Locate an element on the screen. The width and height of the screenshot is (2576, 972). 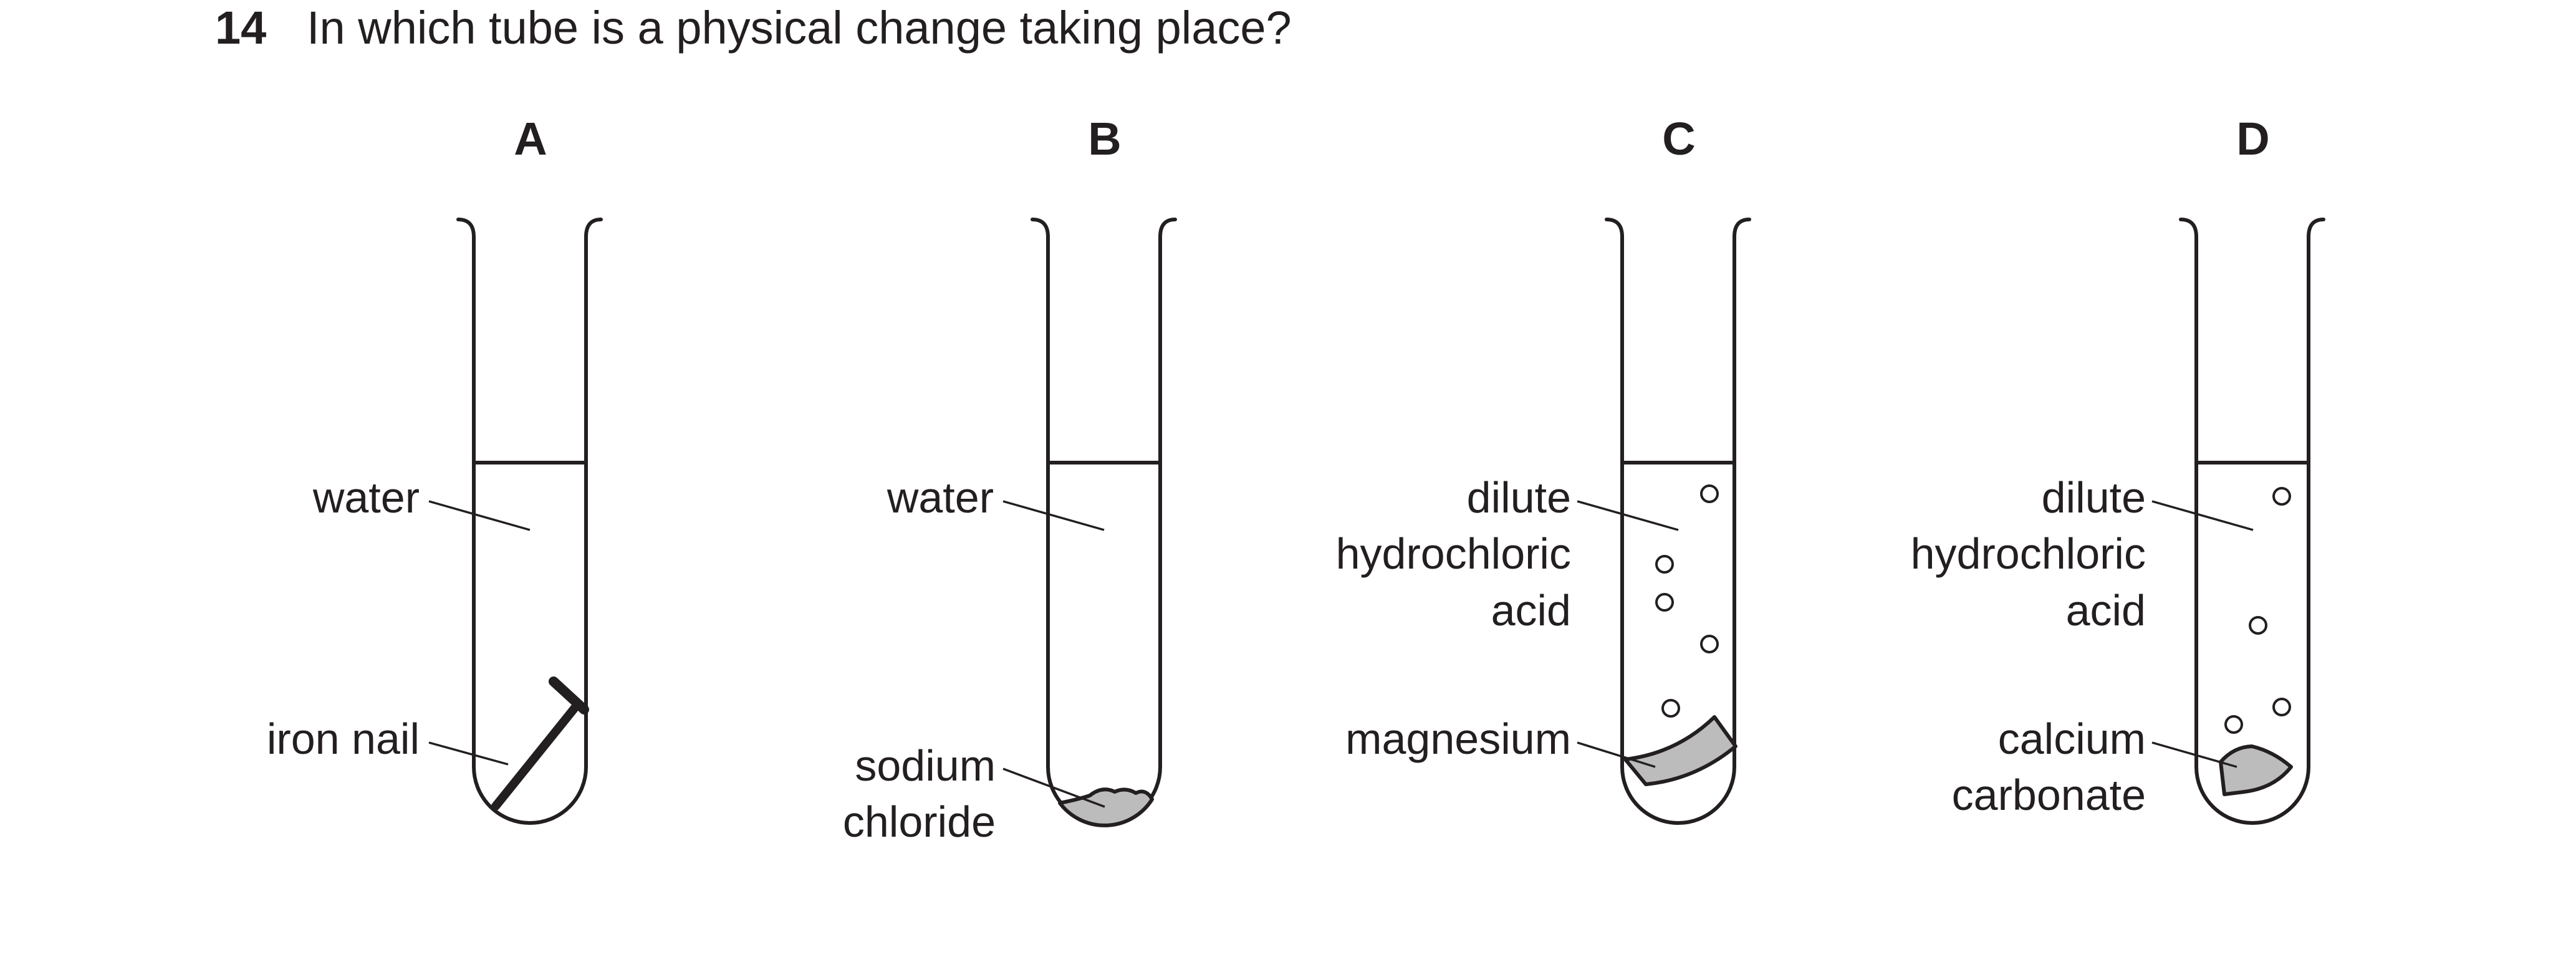
label-sodium-chloride-line2: chloride is located at coordinates (919, 821).